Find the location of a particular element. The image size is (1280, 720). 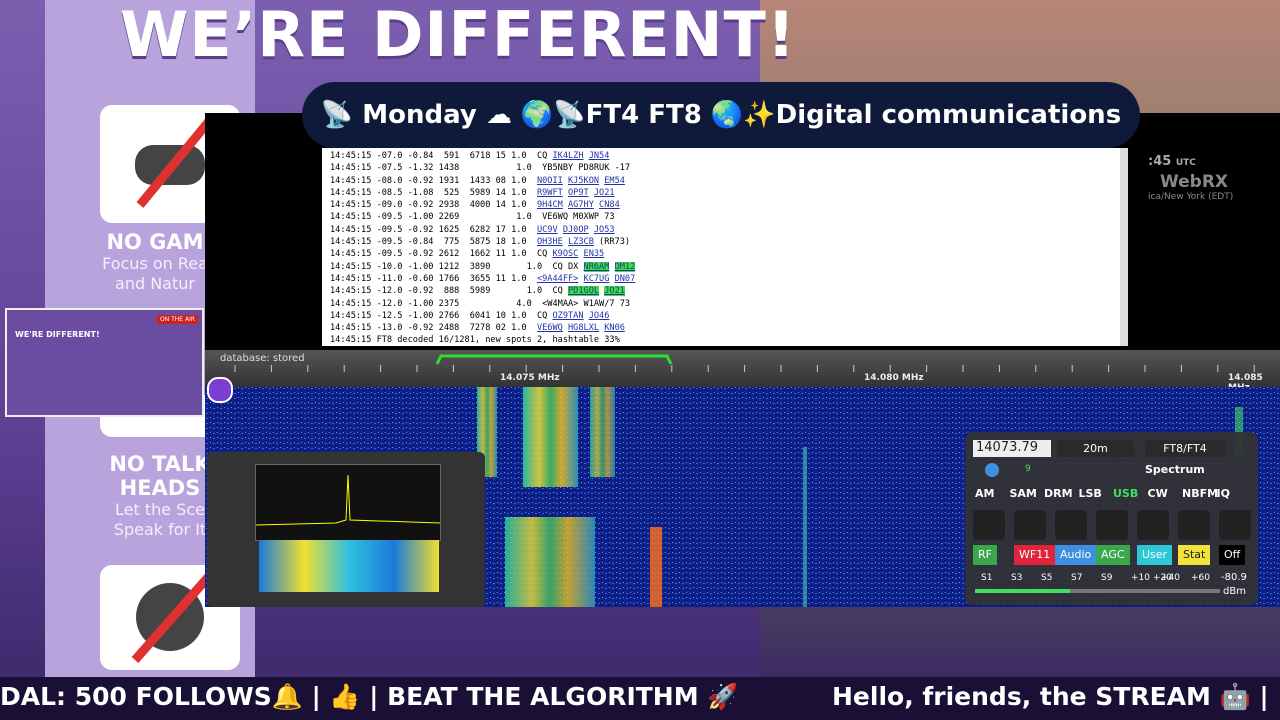

log-plain: 14:45:15 -07.0 -0.84 591 6718 15 1.0 CQ is located at coordinates (439, 156).